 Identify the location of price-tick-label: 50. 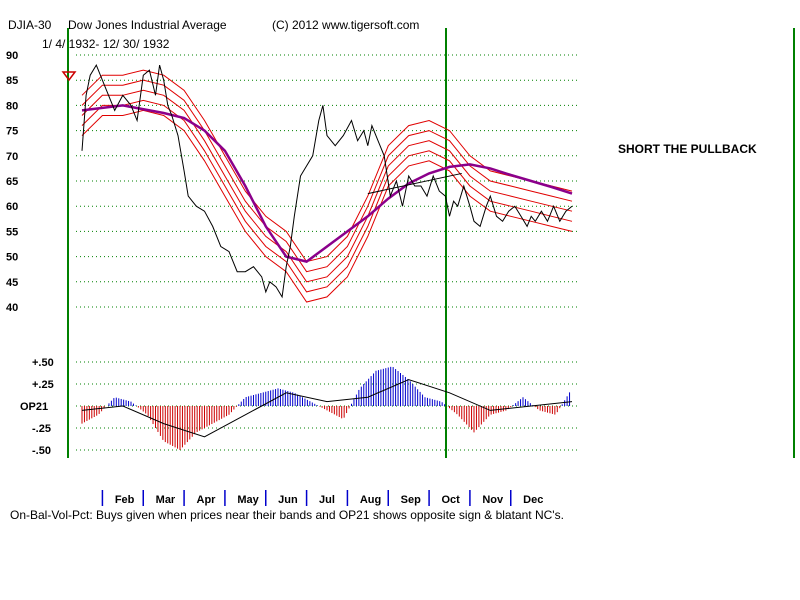
(12, 258).